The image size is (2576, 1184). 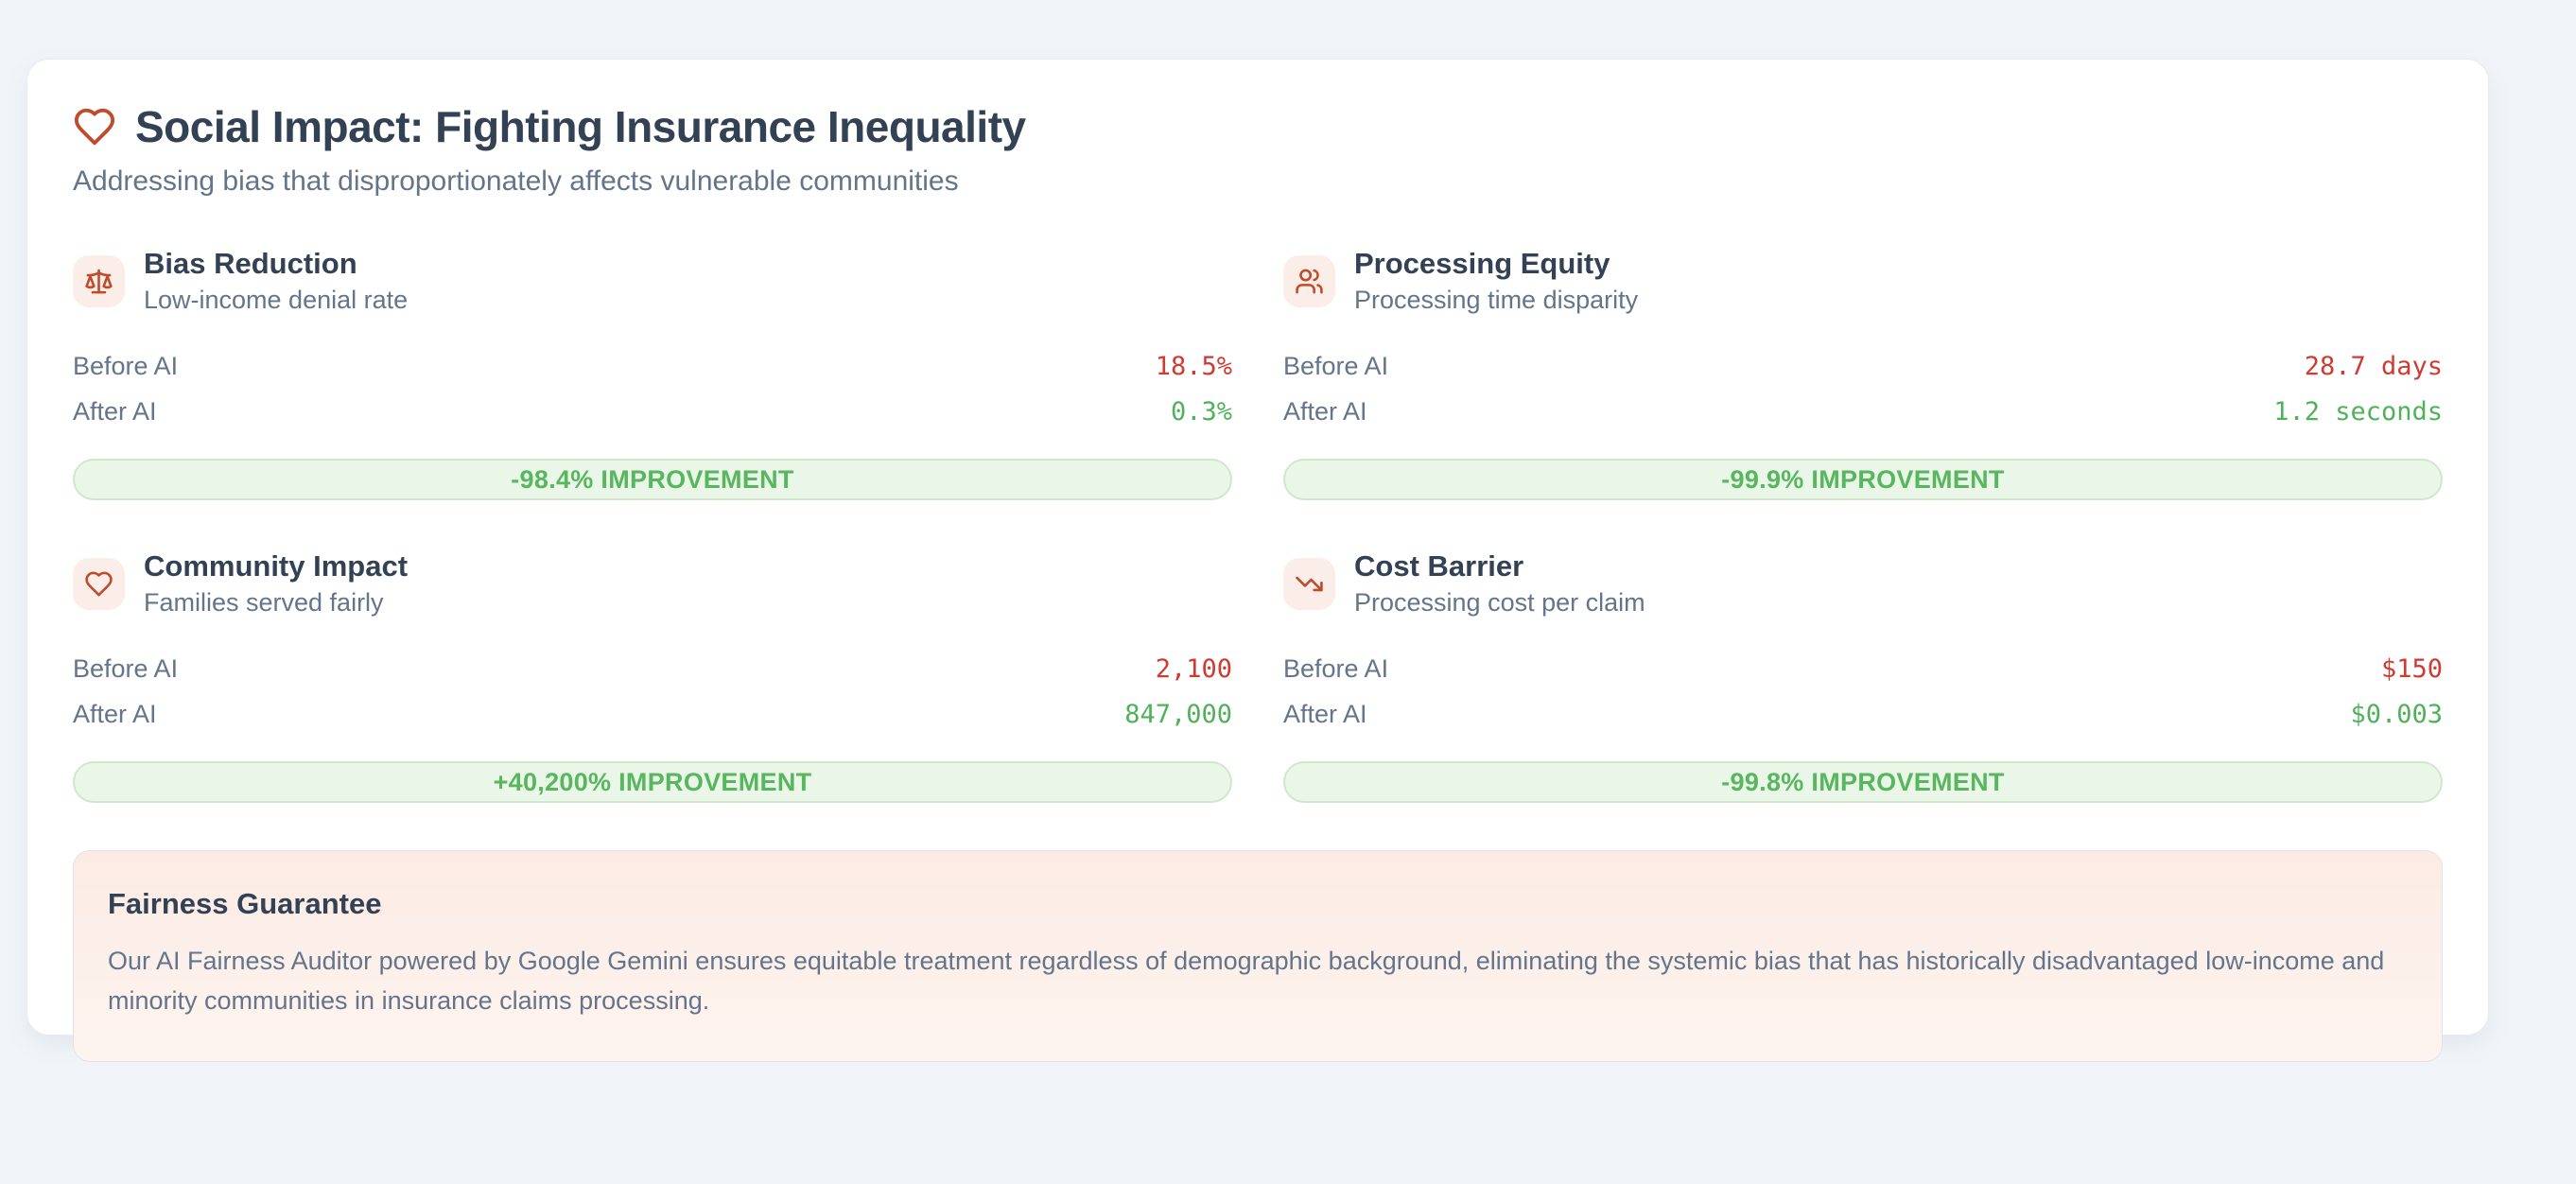 What do you see at coordinates (1863, 411) in the screenshot?
I see `after-row: After AI 1.2 seconds` at bounding box center [1863, 411].